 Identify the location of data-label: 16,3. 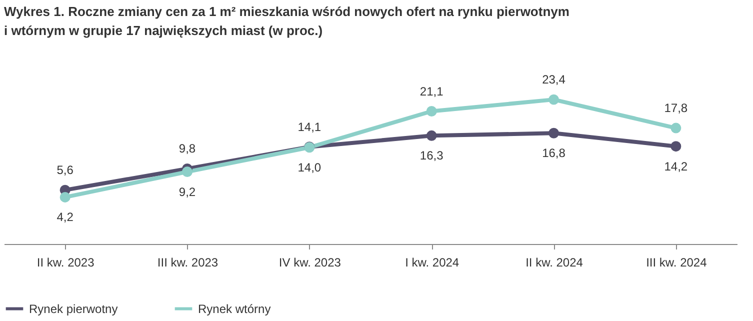
(432, 155).